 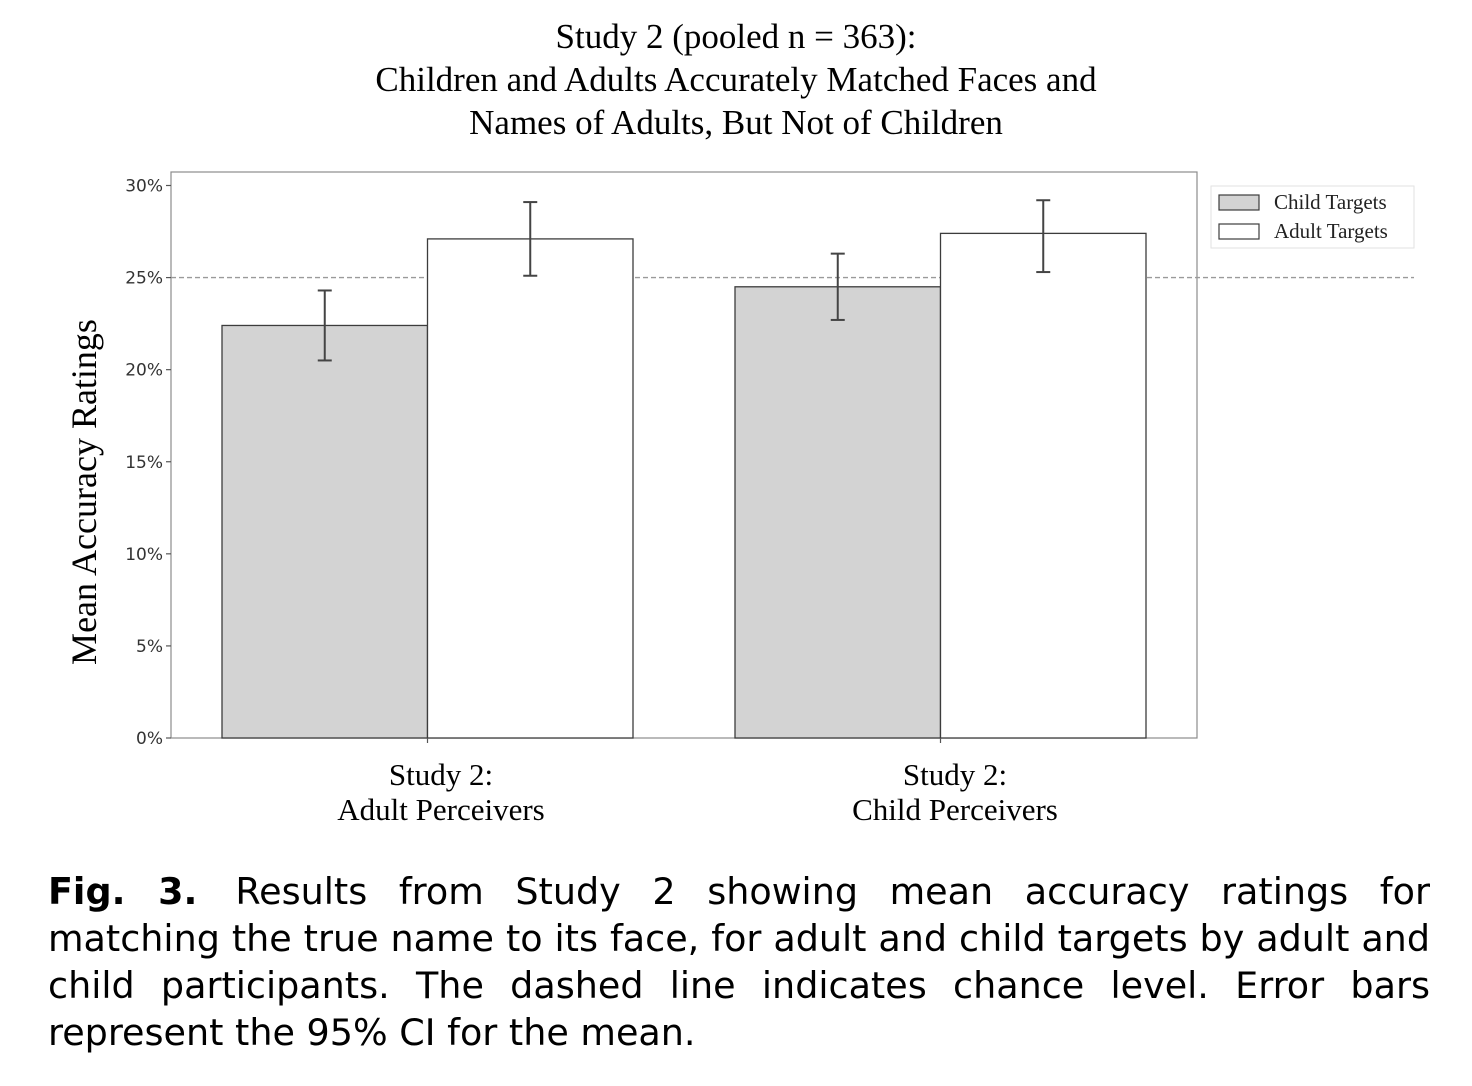 I want to click on legend-label: Child Targets, so click(x=1330, y=202).